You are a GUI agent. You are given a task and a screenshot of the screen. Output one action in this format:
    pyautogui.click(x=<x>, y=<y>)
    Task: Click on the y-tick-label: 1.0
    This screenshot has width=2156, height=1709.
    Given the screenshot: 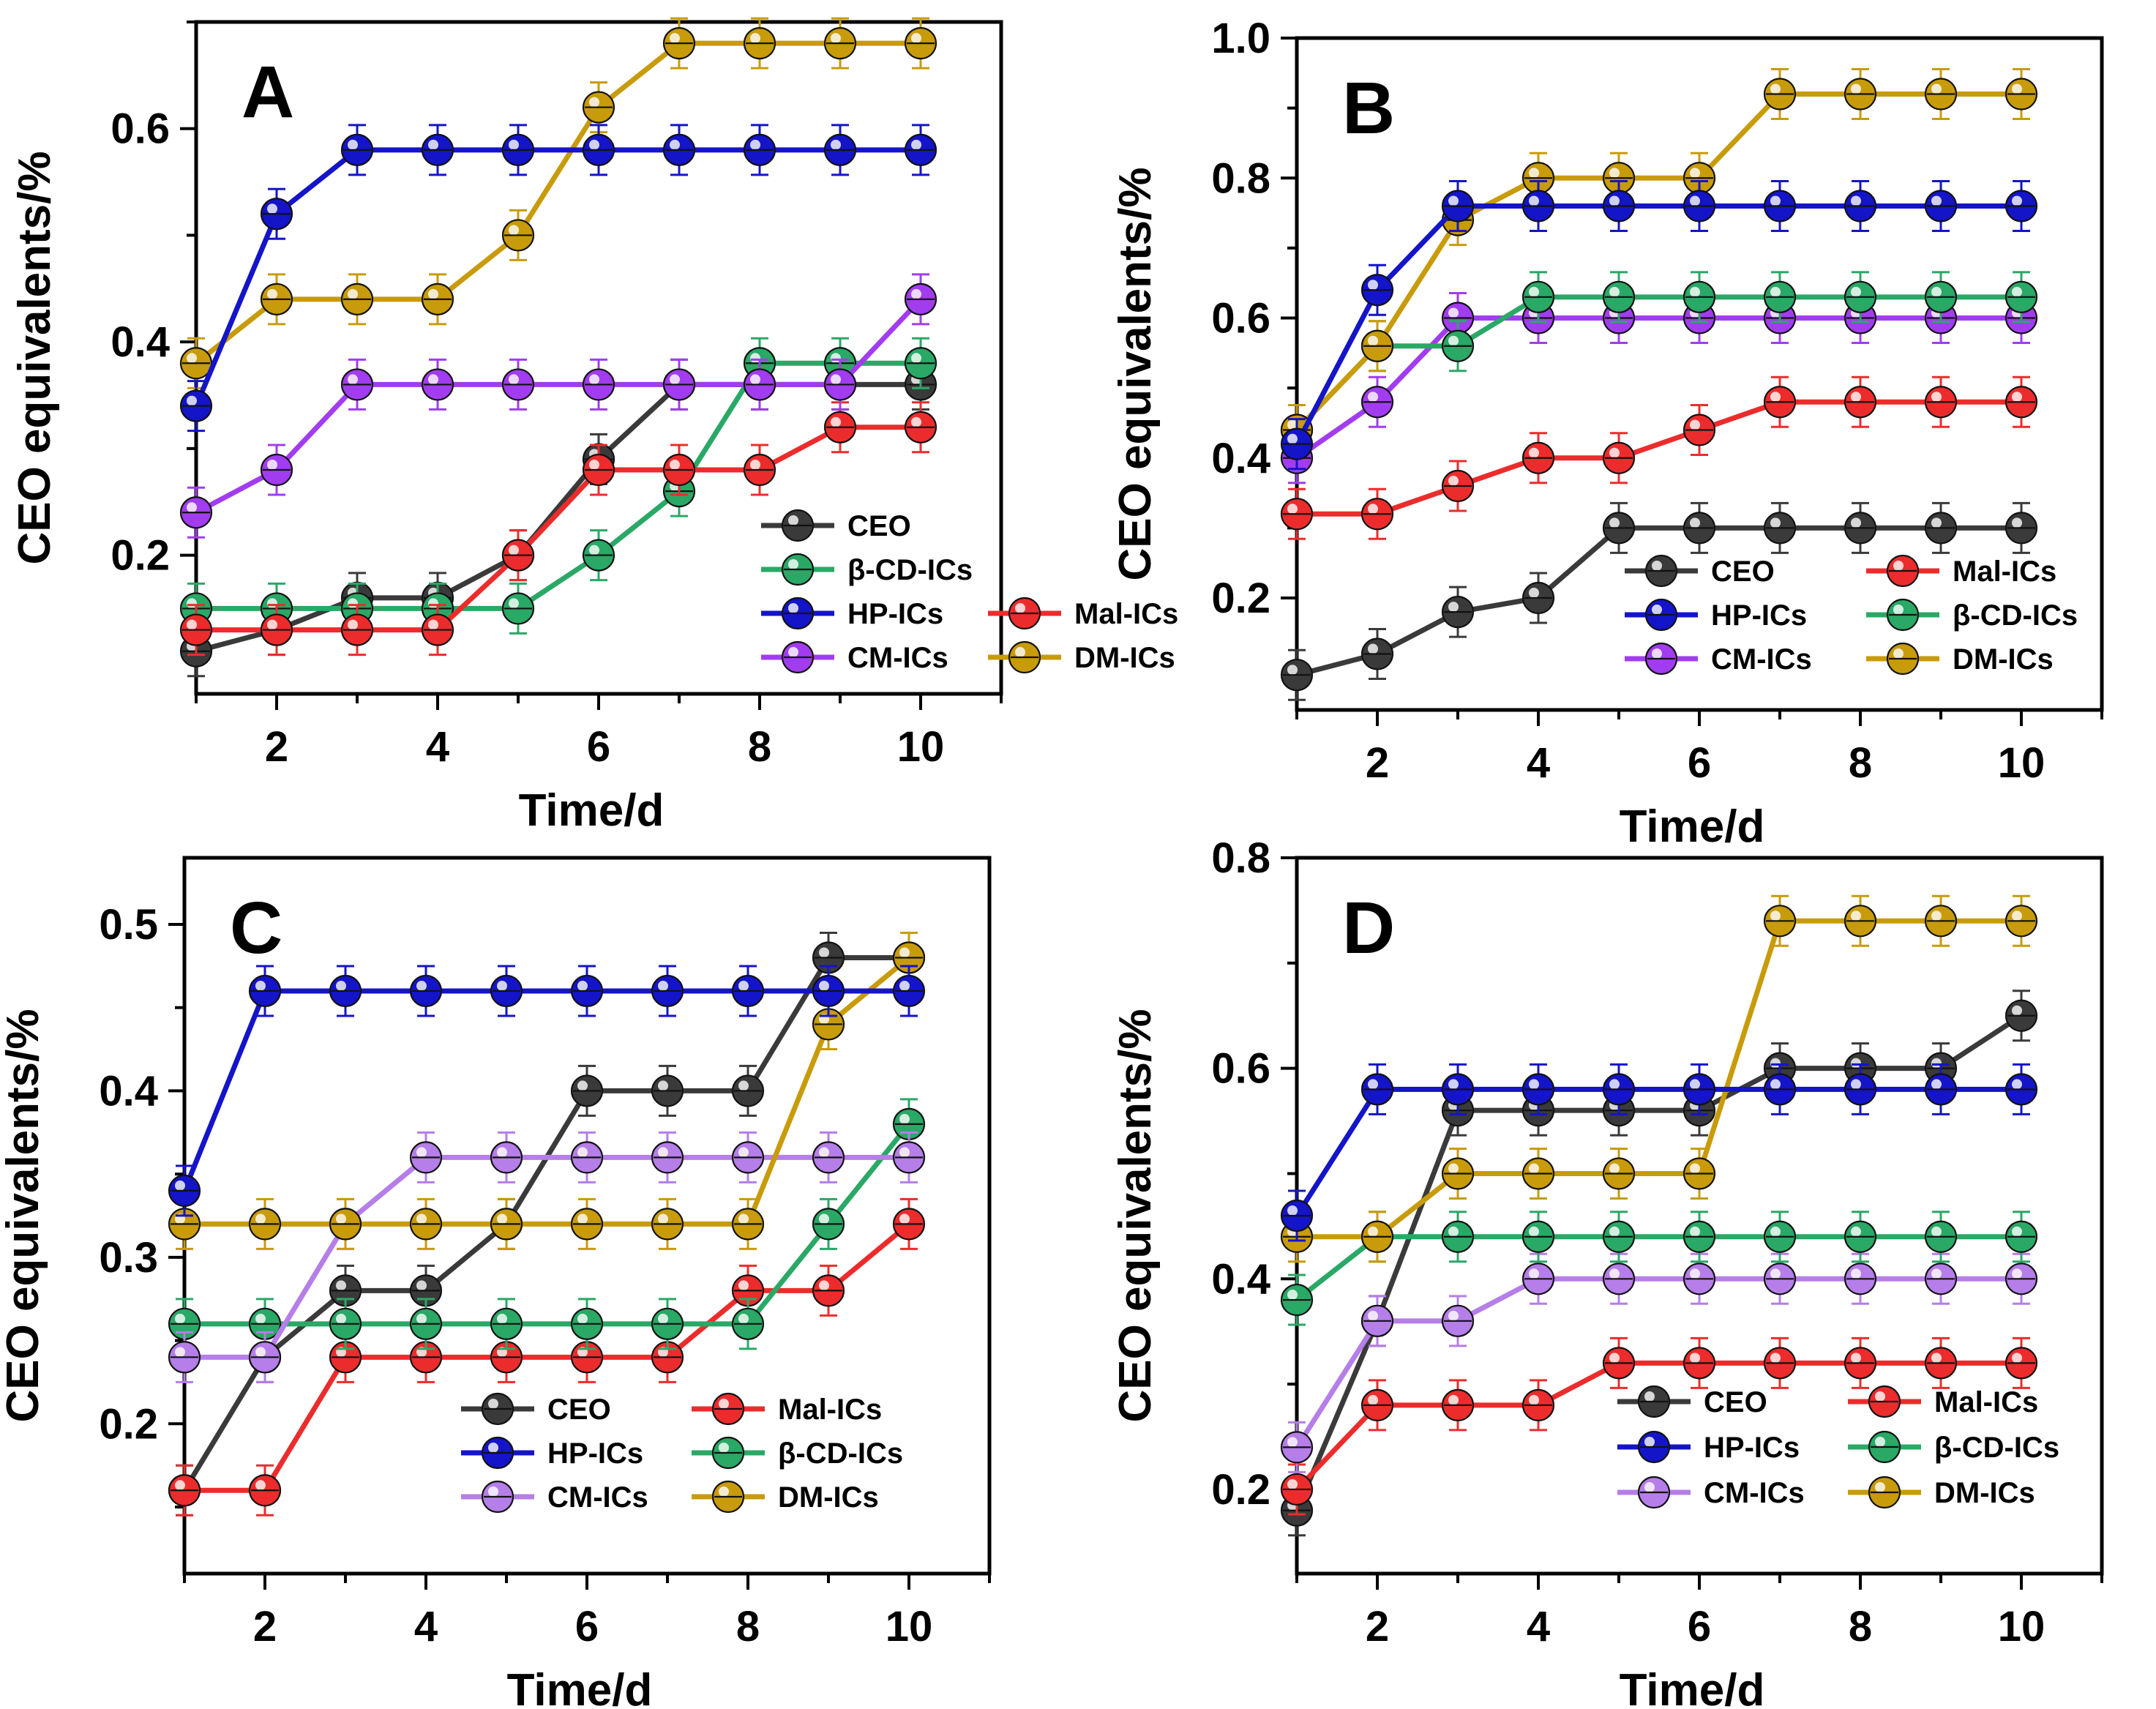 What is the action you would take?
    pyautogui.click(x=1240, y=38)
    